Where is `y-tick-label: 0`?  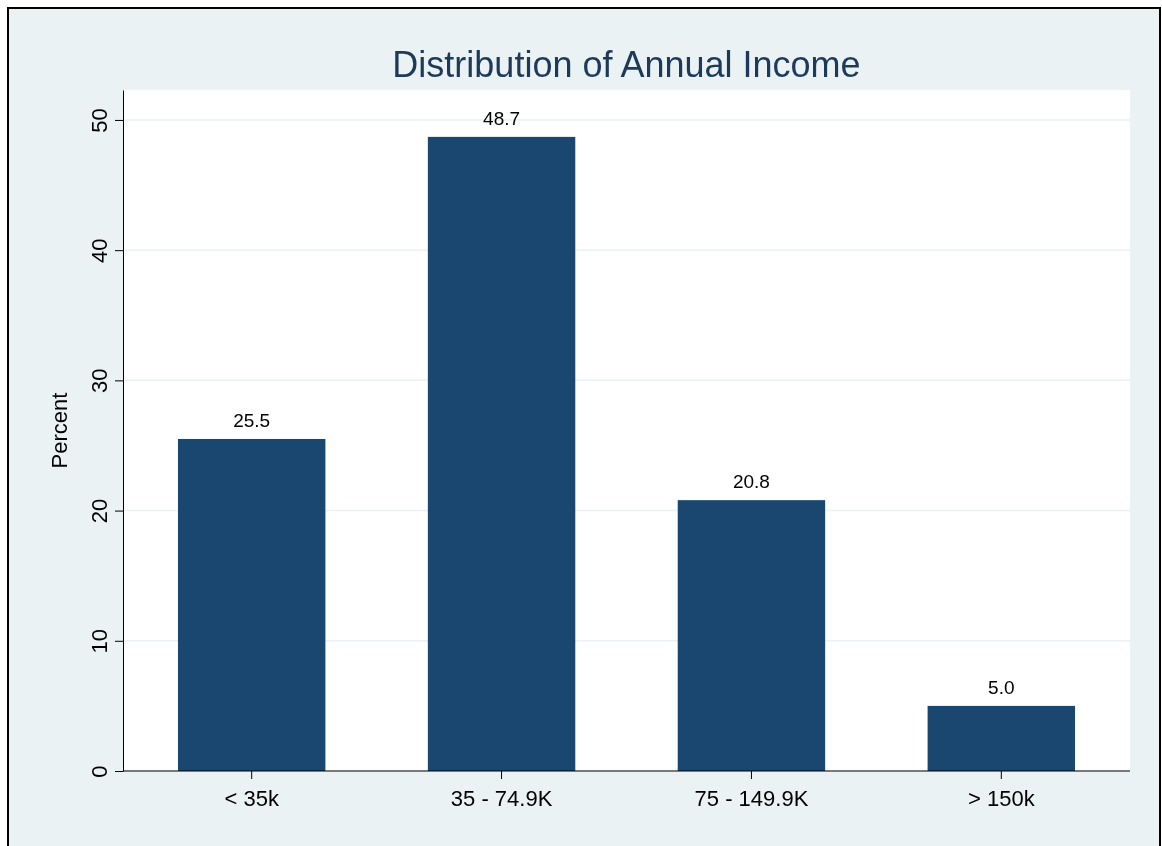 y-tick-label: 0 is located at coordinates (99, 771).